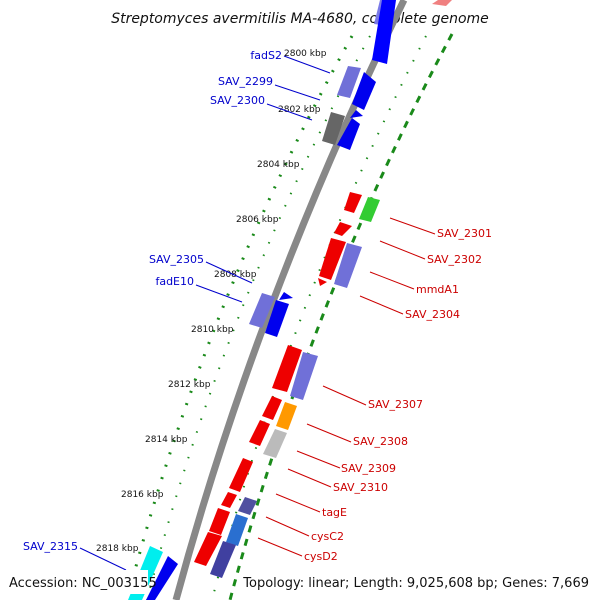 The height and width of the screenshot is (600, 600). What do you see at coordinates (50, 546) in the screenshot?
I see `gene-label-SAV-2315: SAV_2315` at bounding box center [50, 546].